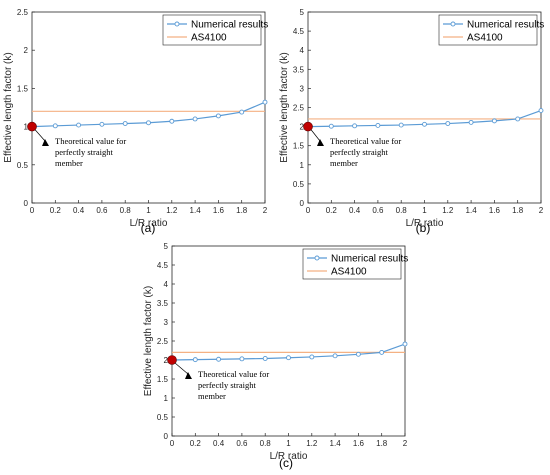 This screenshot has width=550, height=475. I want to click on theoretical-value-marker, so click(308, 126).